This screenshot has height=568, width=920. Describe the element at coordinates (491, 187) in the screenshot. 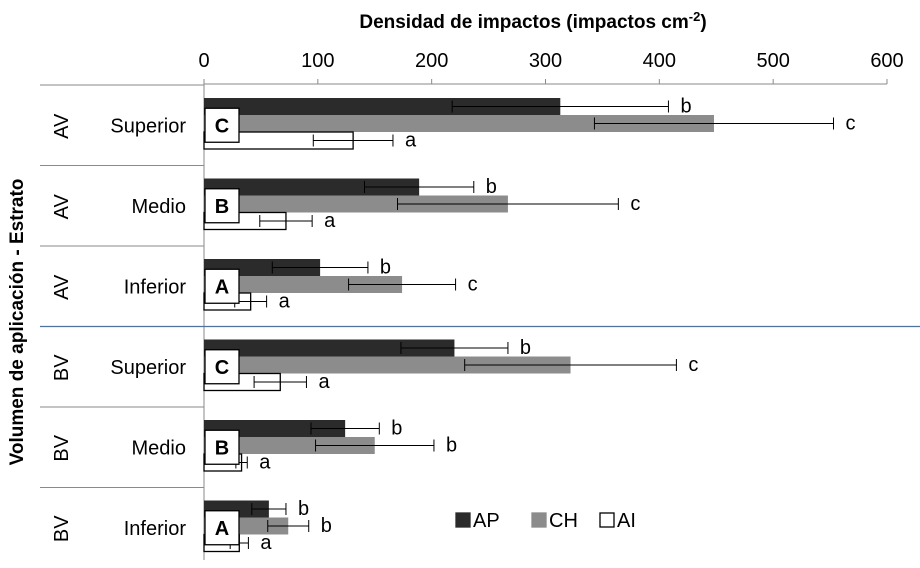

I see `sig-label-ap-1: b` at that location.